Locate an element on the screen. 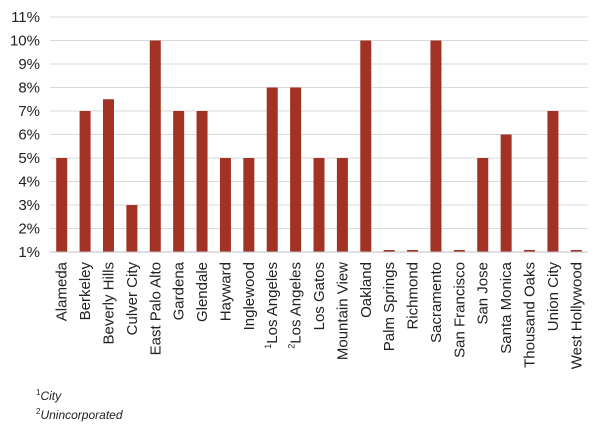 The width and height of the screenshot is (596, 427). y-tick-label: 1% is located at coordinates (29, 252).